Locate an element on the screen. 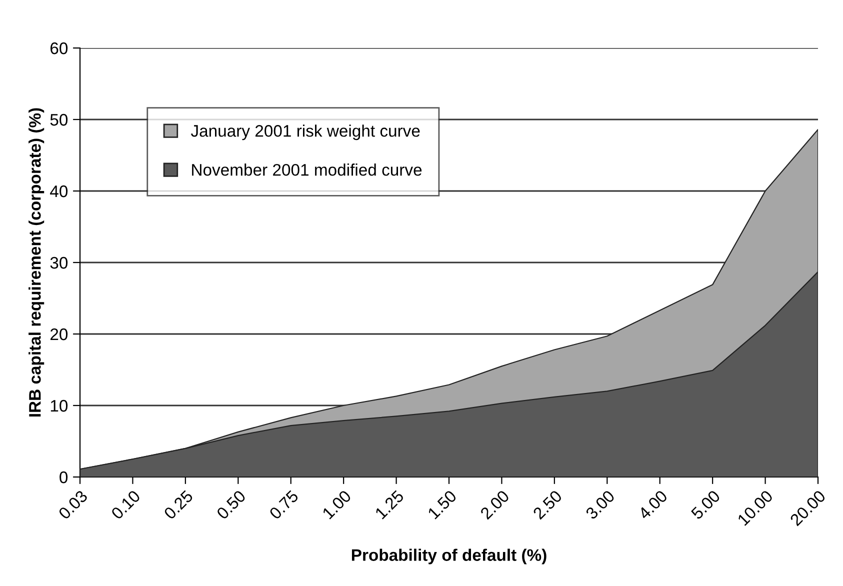  y-tick-label: 40 is located at coordinates (59, 191).